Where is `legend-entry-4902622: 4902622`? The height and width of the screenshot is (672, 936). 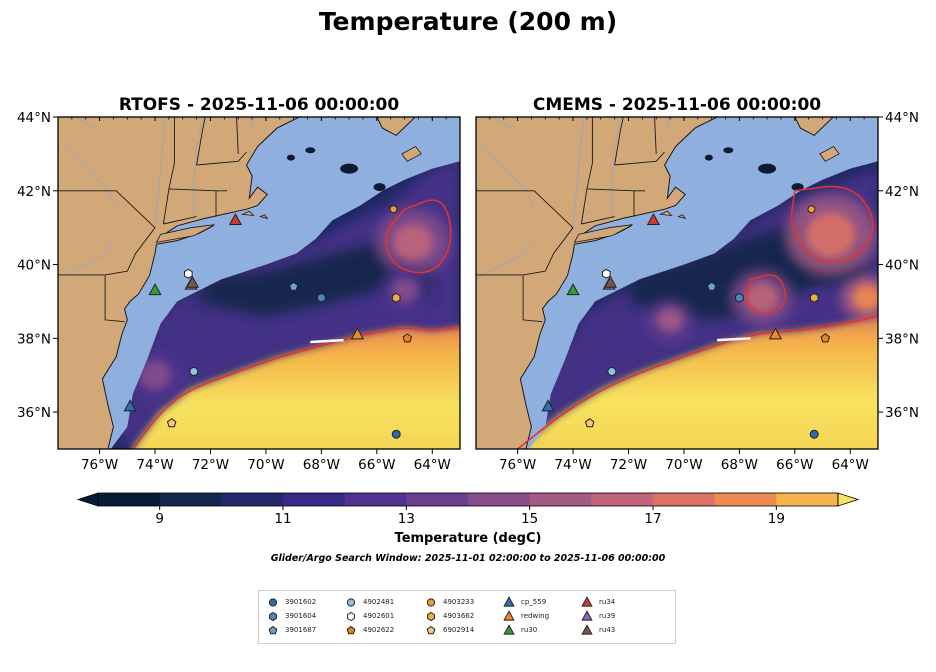
legend-entry-4902622: 4902622 is located at coordinates (369, 630).